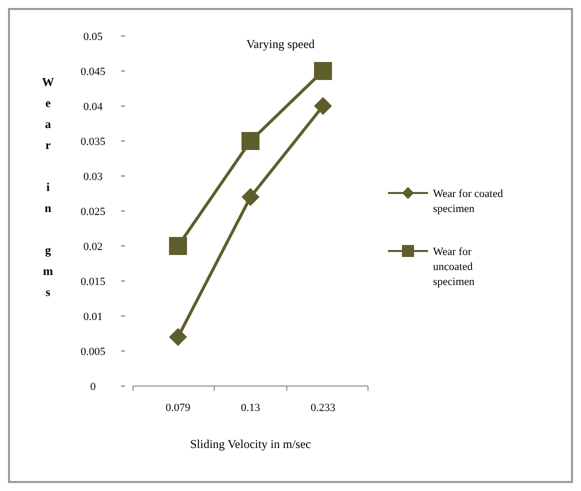 The image size is (581, 491). Describe the element at coordinates (323, 408) in the screenshot. I see `x-tick-label: 0.233` at that location.